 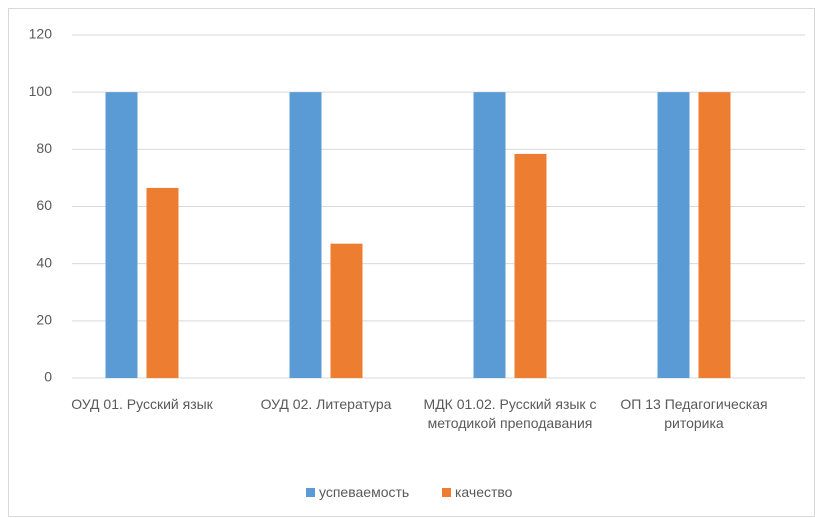 I want to click on legend-label: качество, so click(x=484, y=492).